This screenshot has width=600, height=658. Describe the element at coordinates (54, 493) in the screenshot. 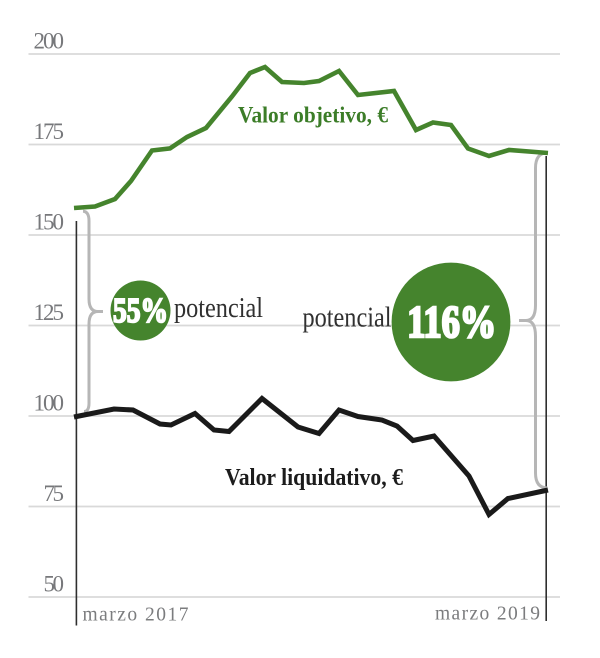

I see `svg-text: 75` at that location.